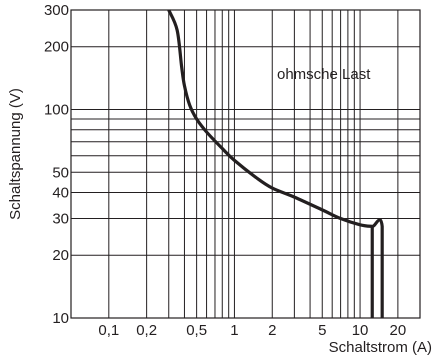 This screenshot has width=434, height=356. Describe the element at coordinates (60, 172) in the screenshot. I see `y-tick-label: 50` at that location.